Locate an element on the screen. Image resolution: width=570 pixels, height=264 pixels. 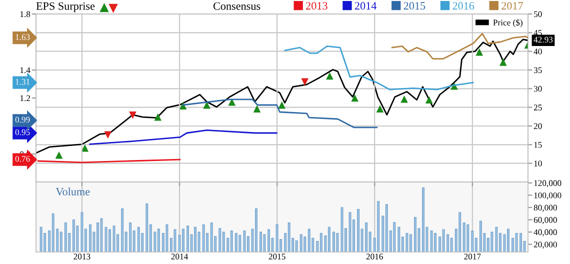
text: EPS Surprise is located at coordinates (65, 7).